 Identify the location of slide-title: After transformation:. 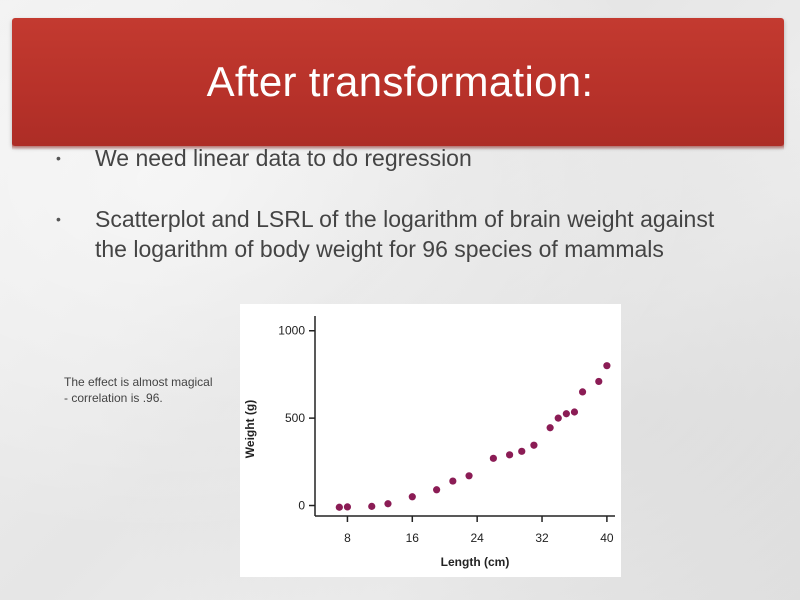
(400, 81).